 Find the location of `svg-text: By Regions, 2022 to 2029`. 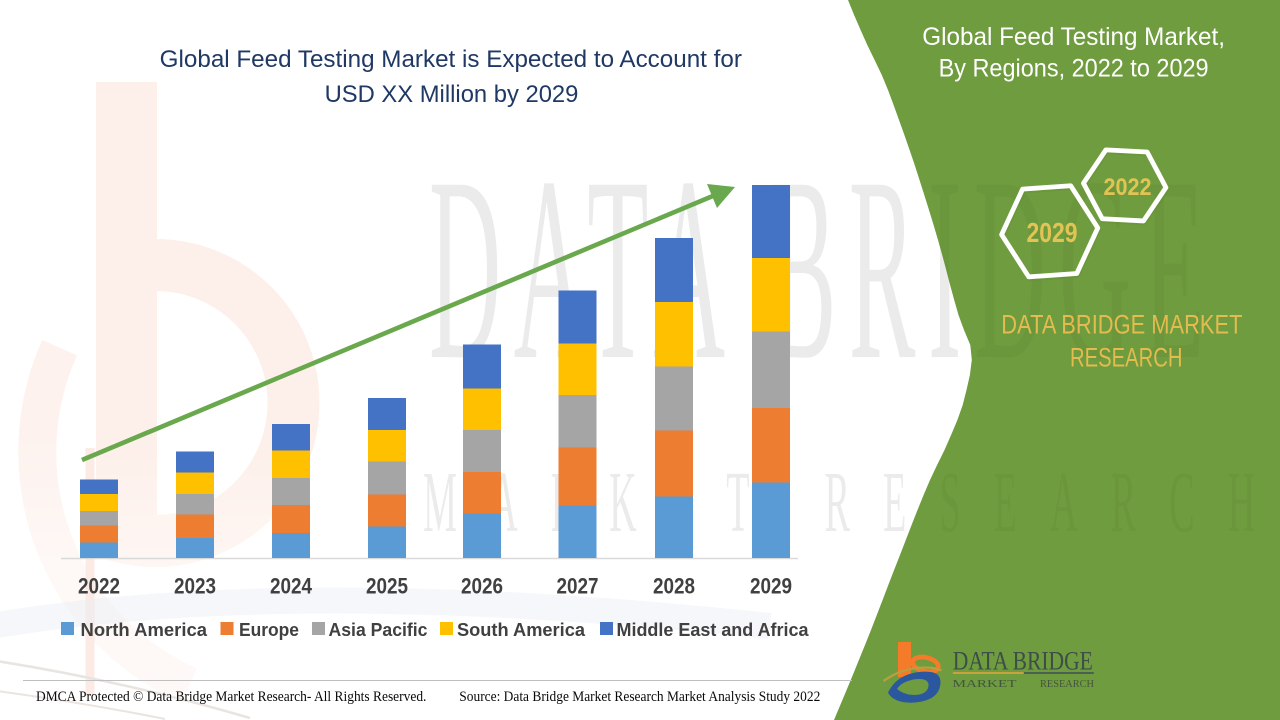

svg-text: By Regions, 2022 to 2029 is located at coordinates (1074, 69).